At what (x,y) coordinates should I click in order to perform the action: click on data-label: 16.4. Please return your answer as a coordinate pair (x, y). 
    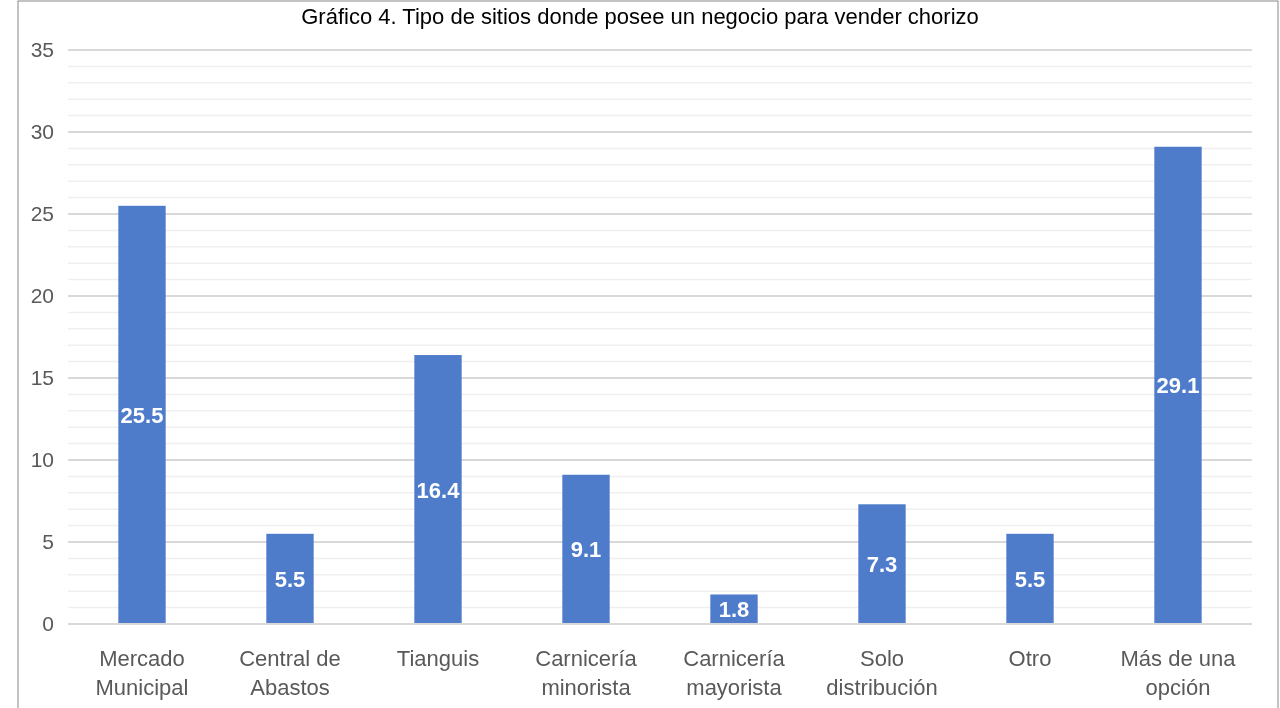
    Looking at the image, I should click on (438, 490).